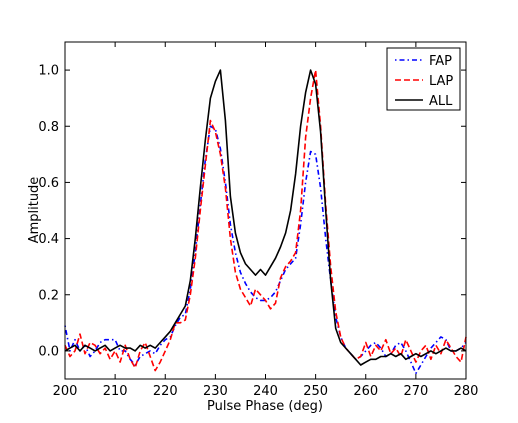  What do you see at coordinates (466, 391) in the screenshot?
I see `x-tick-label: 280` at bounding box center [466, 391].